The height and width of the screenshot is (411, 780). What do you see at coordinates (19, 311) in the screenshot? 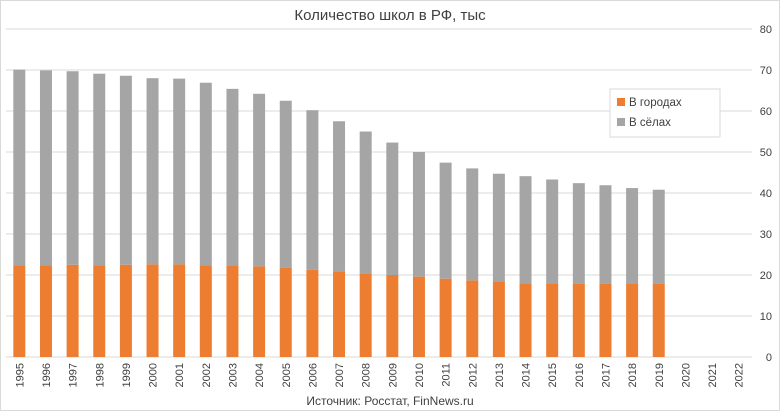
I see `bar-urban-1995` at bounding box center [19, 311].